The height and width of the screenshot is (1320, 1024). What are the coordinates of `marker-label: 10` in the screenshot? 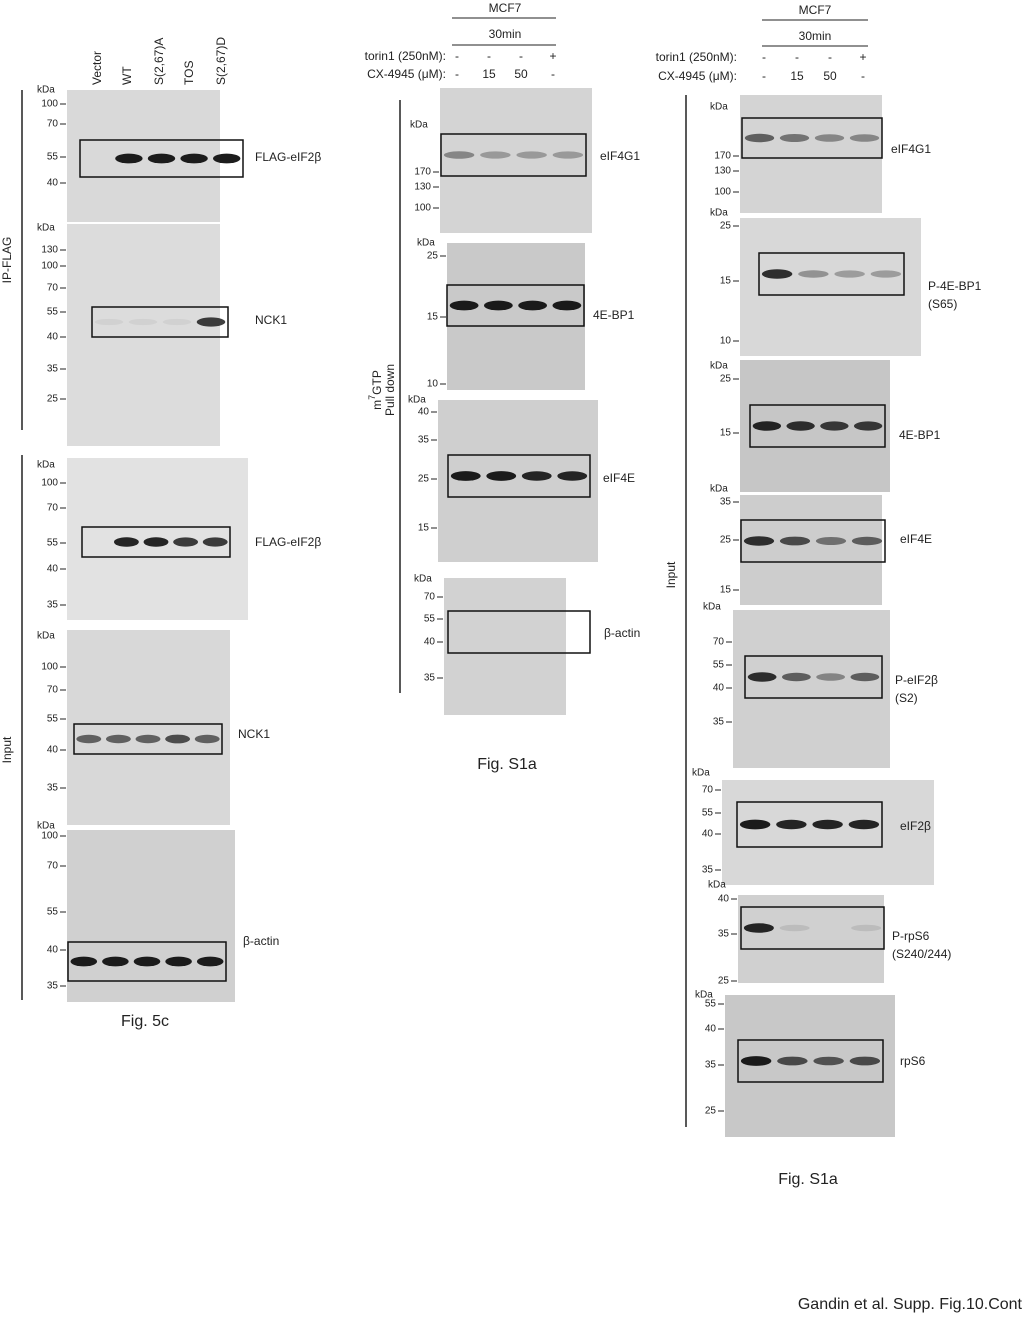 It's located at (726, 341).